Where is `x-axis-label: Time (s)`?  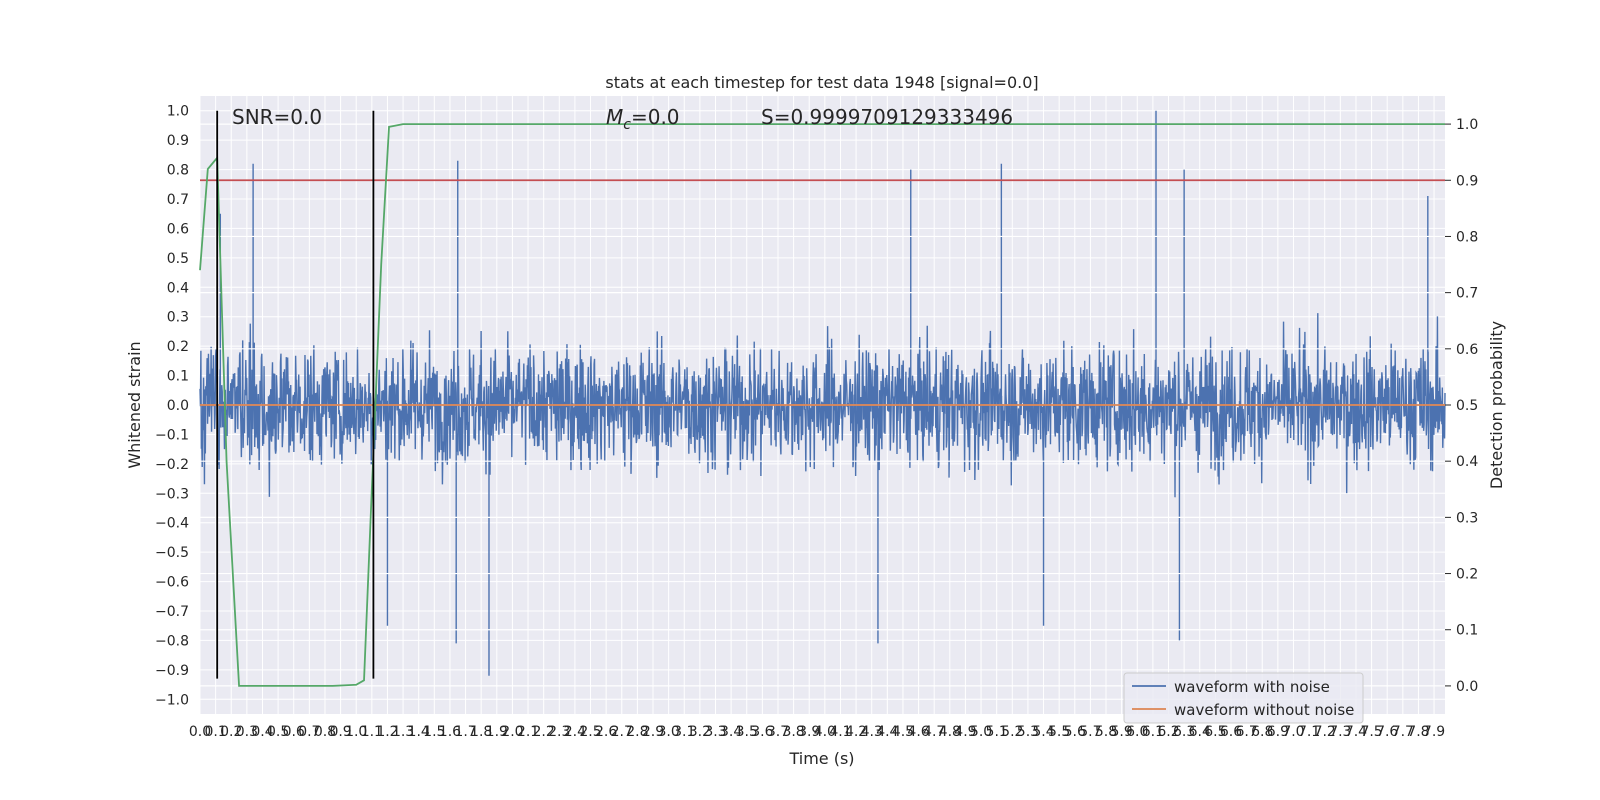
x-axis-label: Time (s) is located at coordinates (821, 758).